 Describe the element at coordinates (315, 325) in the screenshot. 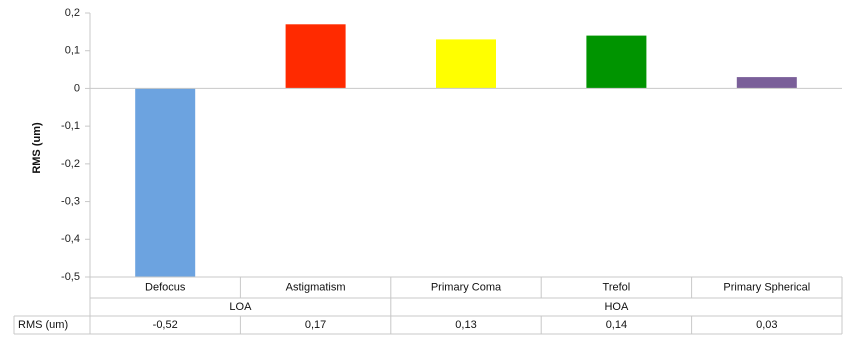

I see `table-value: 0,17` at that location.